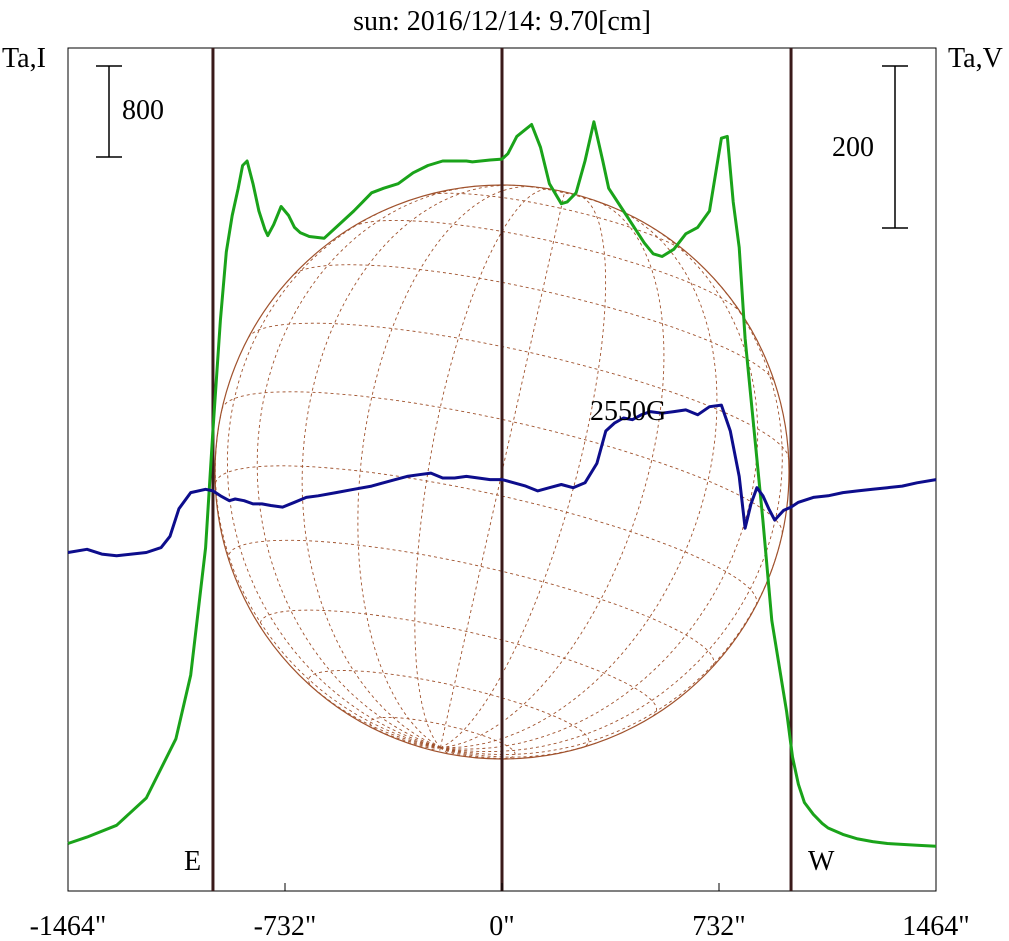  I want to click on x-axis: -1464" -732" 0" 732" 1464", so click(500, 912).